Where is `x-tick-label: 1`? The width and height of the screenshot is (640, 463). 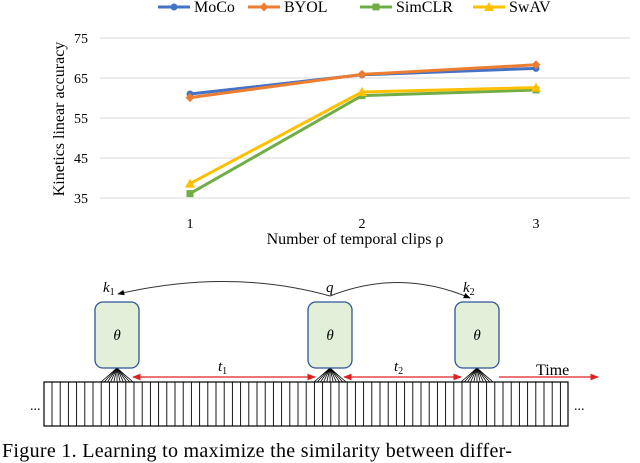
x-tick-label: 1 is located at coordinates (190, 224).